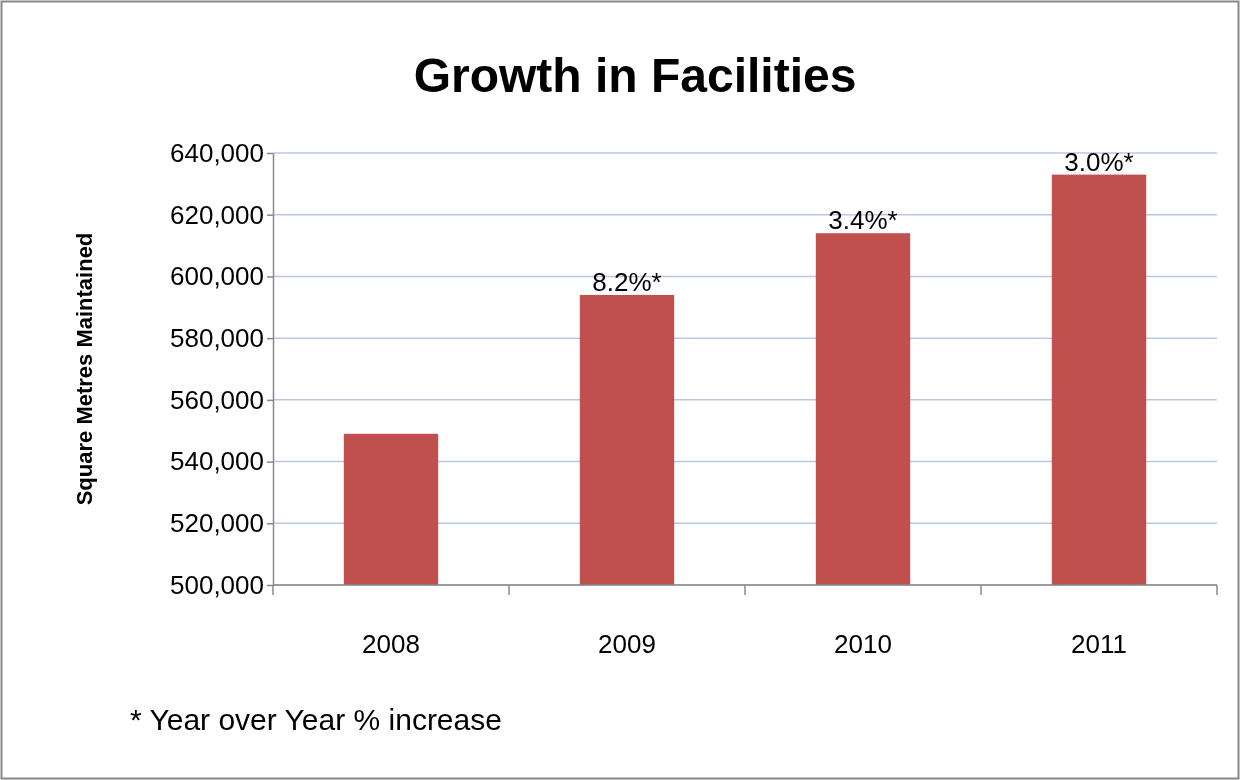  What do you see at coordinates (217, 399) in the screenshot?
I see `y-tick-label: 560,000` at bounding box center [217, 399].